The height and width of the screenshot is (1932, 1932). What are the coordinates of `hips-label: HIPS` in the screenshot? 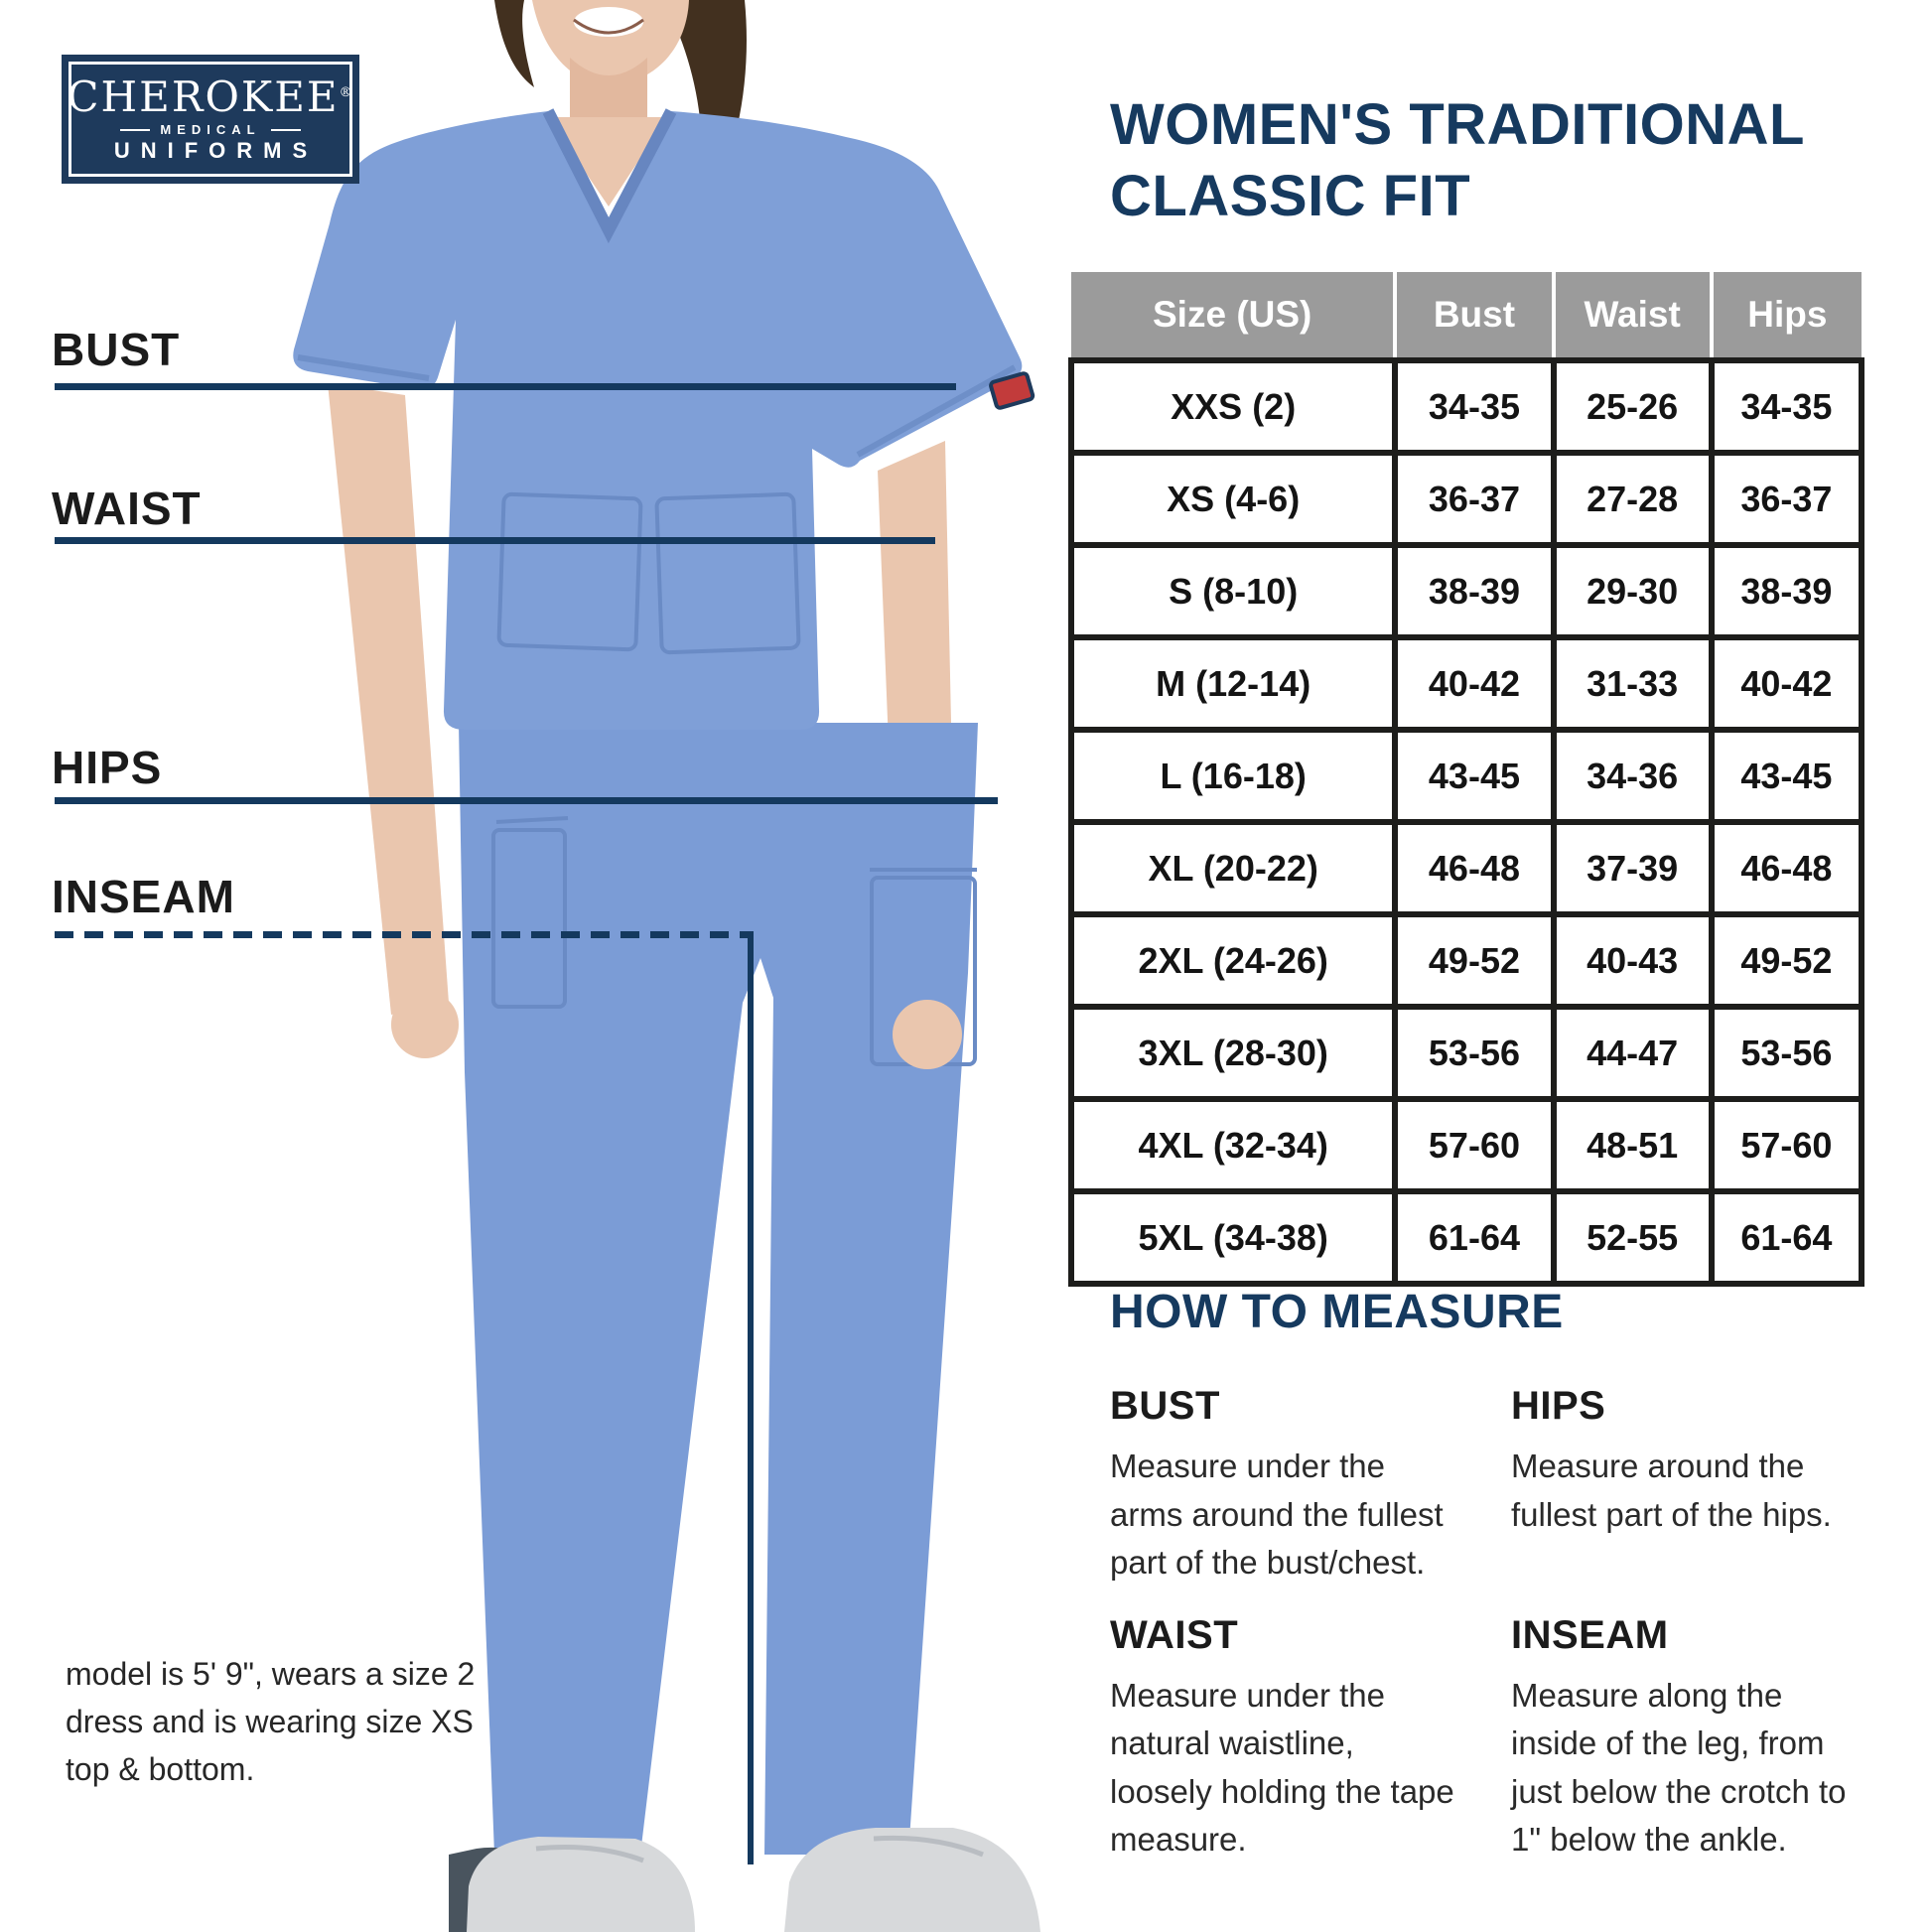 It's located at (107, 768).